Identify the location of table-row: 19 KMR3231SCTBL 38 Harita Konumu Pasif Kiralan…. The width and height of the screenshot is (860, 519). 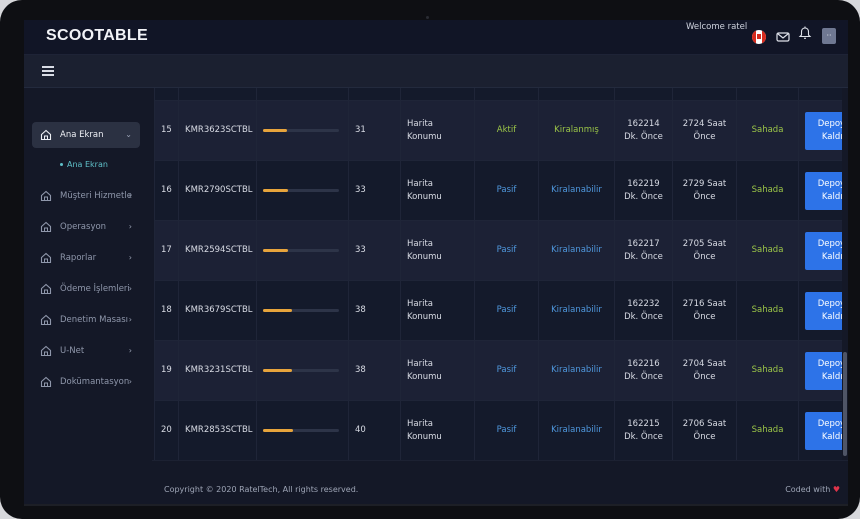
(499, 370).